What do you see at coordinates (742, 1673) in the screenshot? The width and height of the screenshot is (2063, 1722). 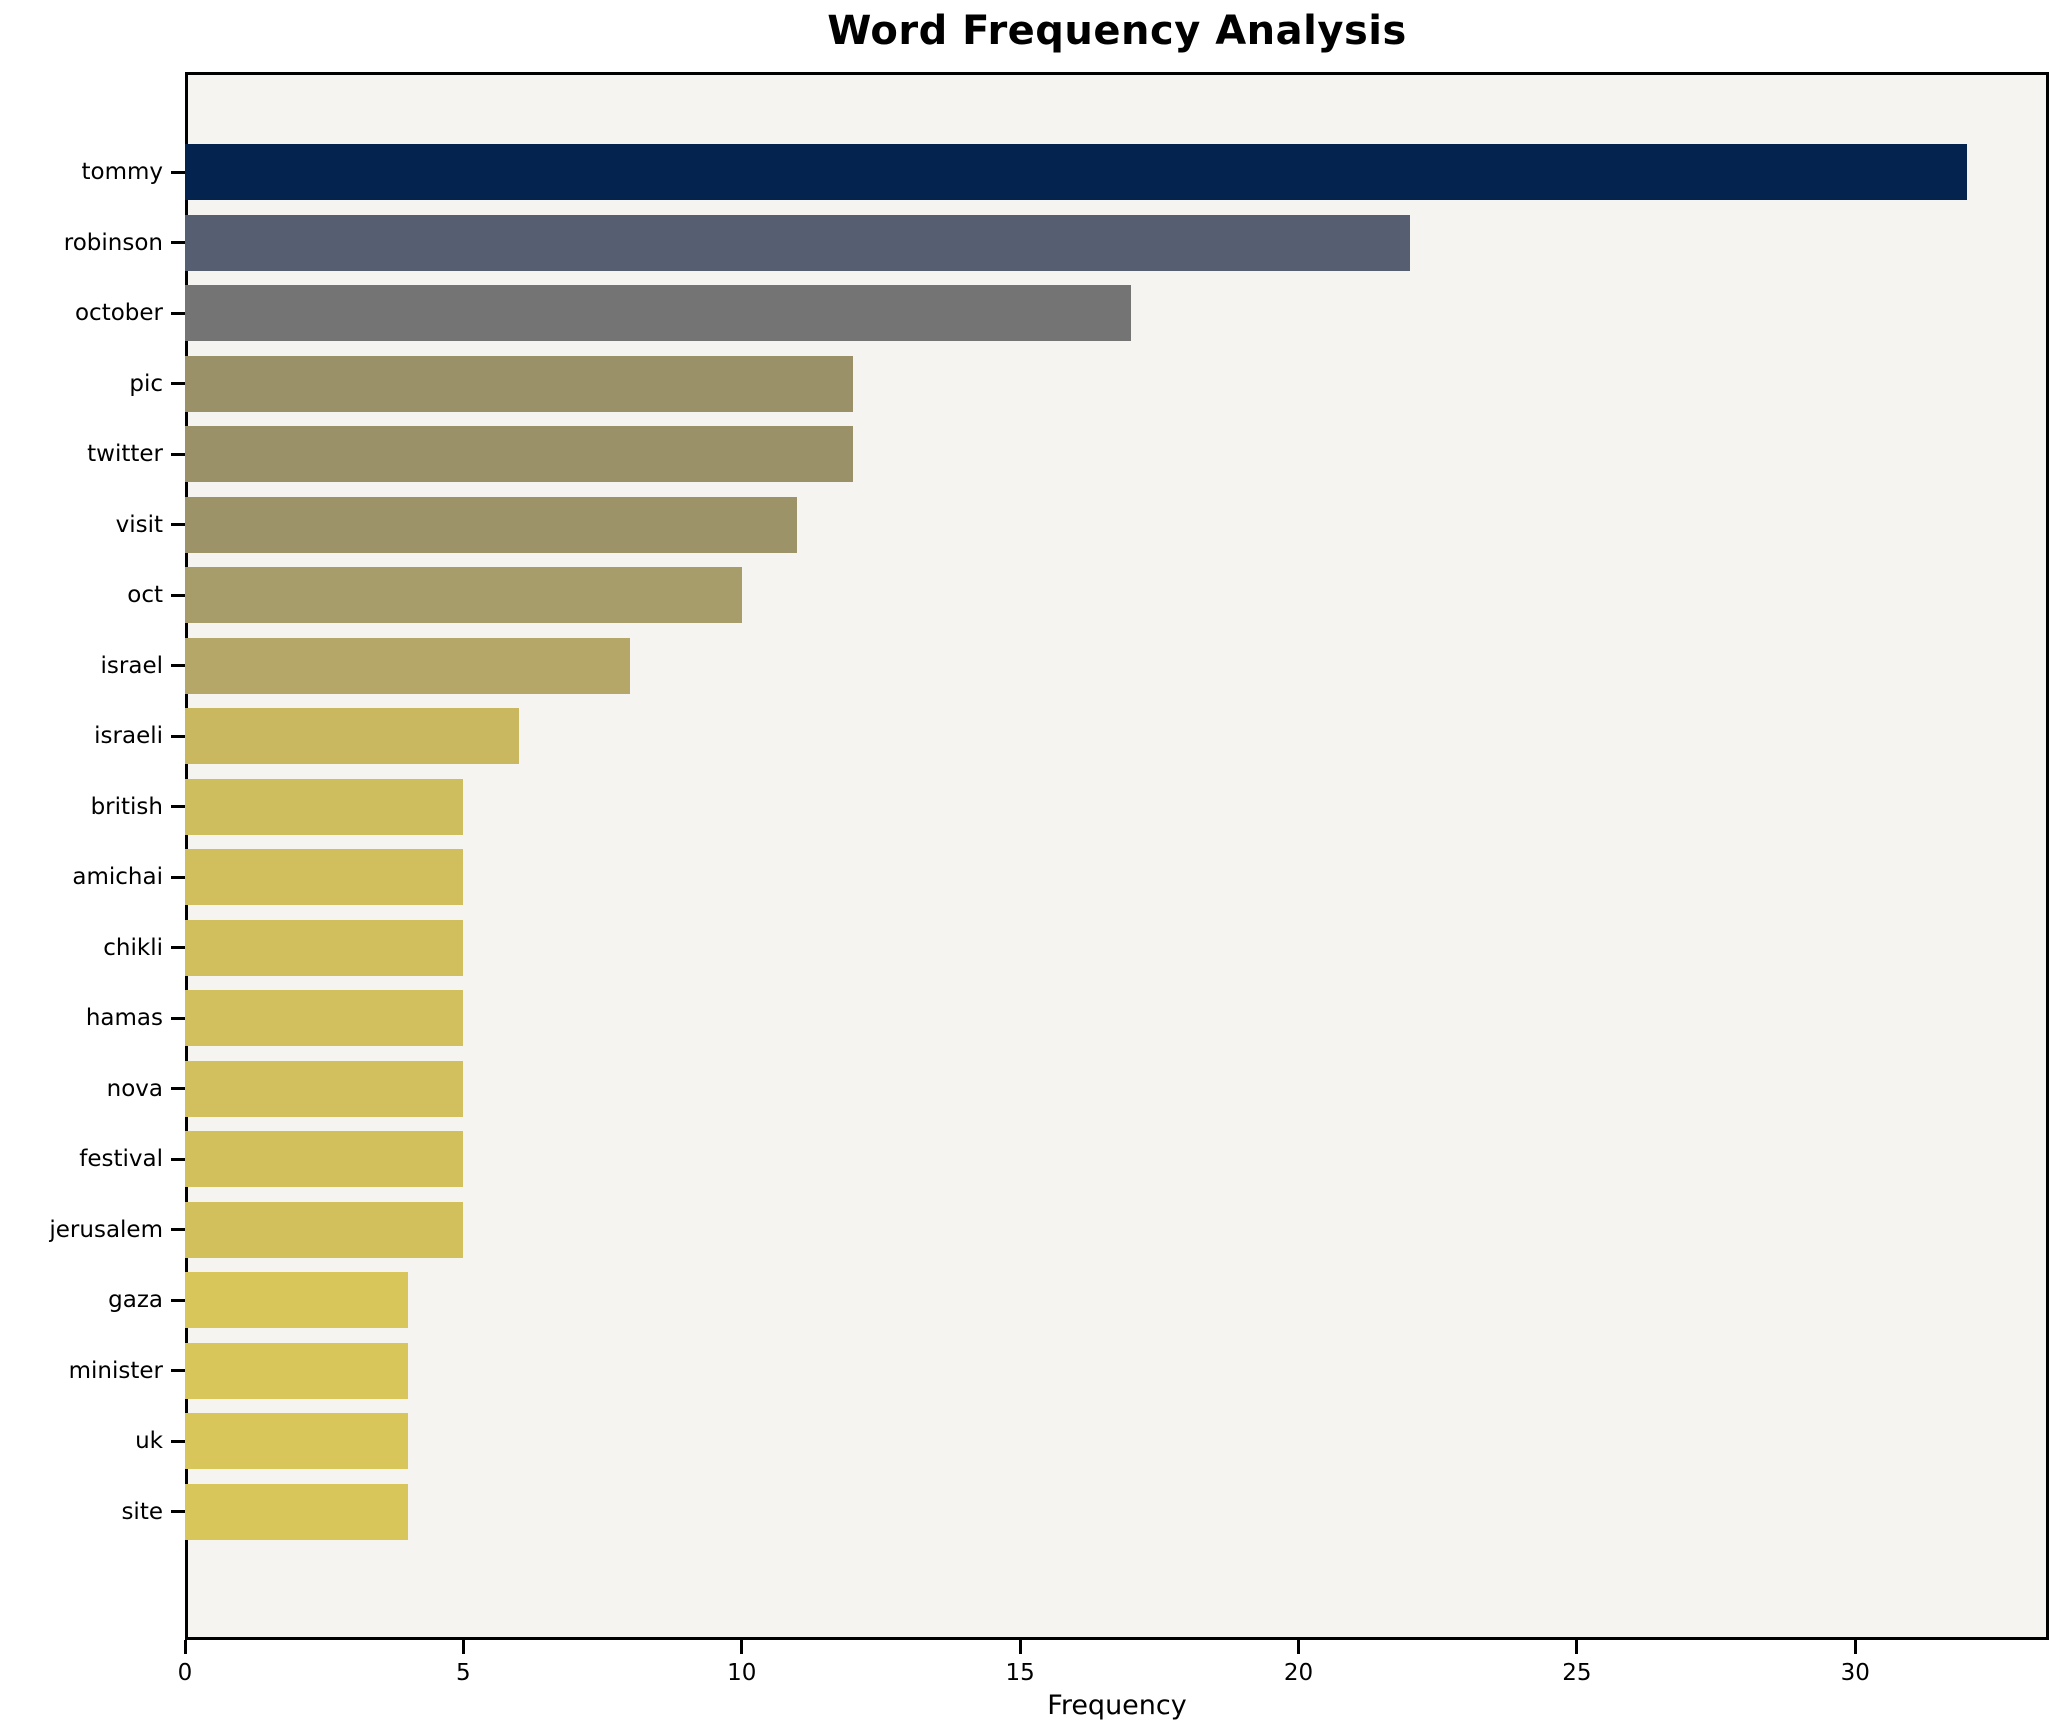 I see `x-tick-label-10: 10` at bounding box center [742, 1673].